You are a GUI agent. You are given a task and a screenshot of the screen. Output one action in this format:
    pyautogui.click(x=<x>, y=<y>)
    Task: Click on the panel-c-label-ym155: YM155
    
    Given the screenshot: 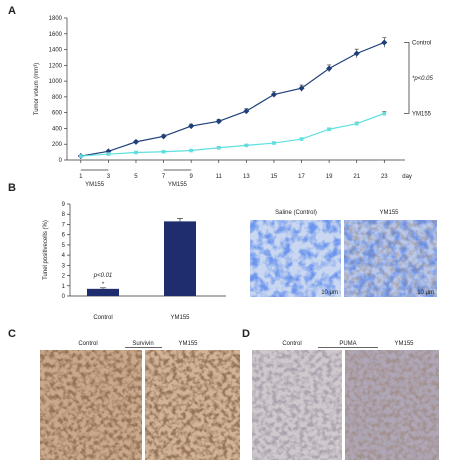 What is the action you would take?
    pyautogui.click(x=188, y=344)
    